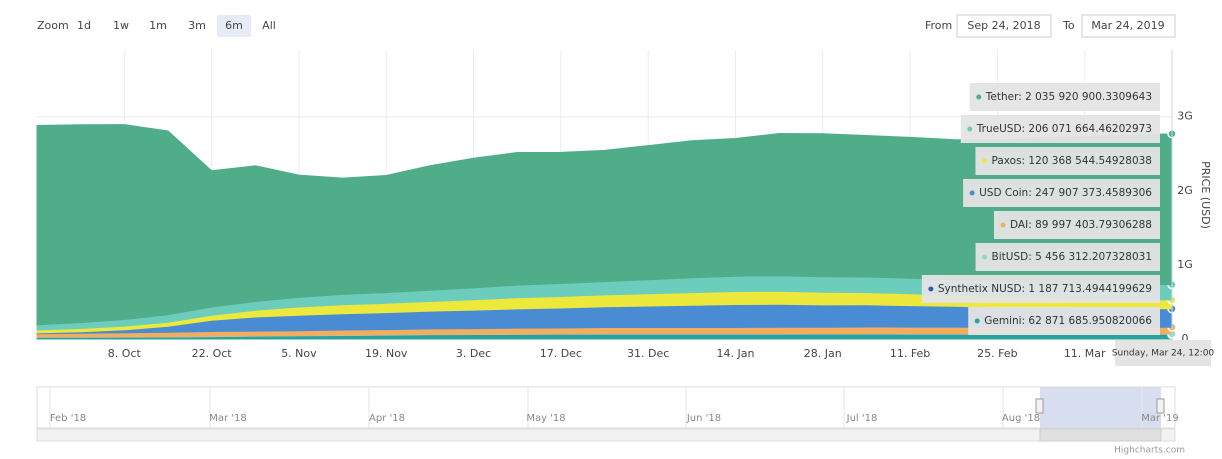  I want to click on x-tick-label: 19. Nov, so click(386, 353).